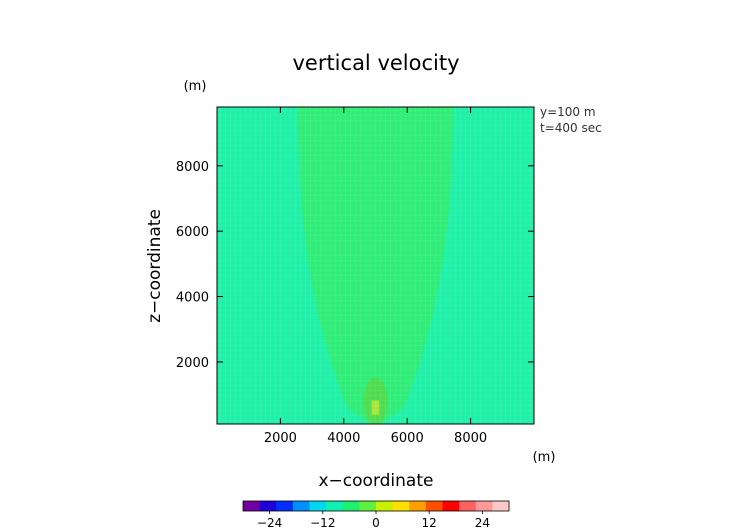  Describe the element at coordinates (155, 266) in the screenshot. I see `y-axis-label: z−coordinate` at that location.